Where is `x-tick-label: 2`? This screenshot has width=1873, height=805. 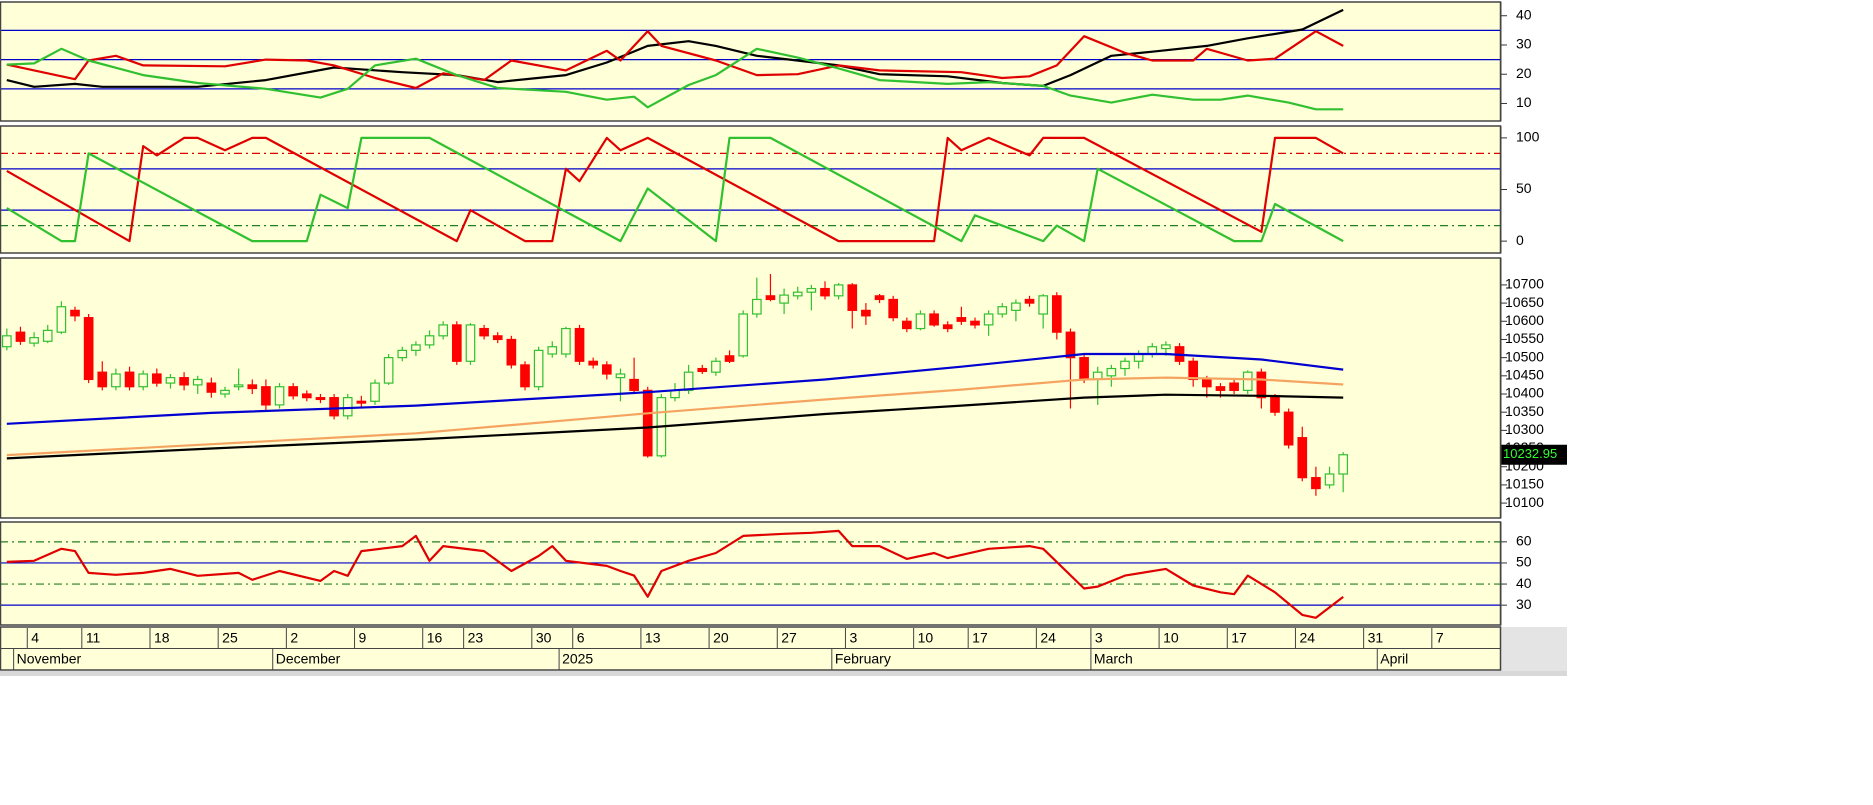 x-tick-label: 2 is located at coordinates (294, 638).